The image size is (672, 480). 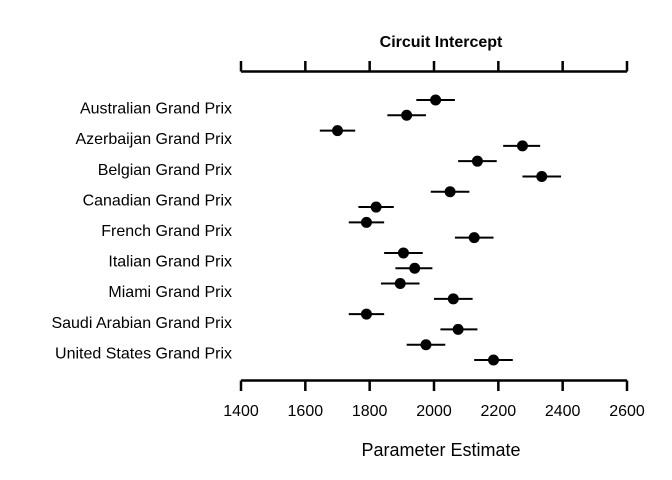 I want to click on x-tick-label-1800: 1800, so click(x=370, y=411).